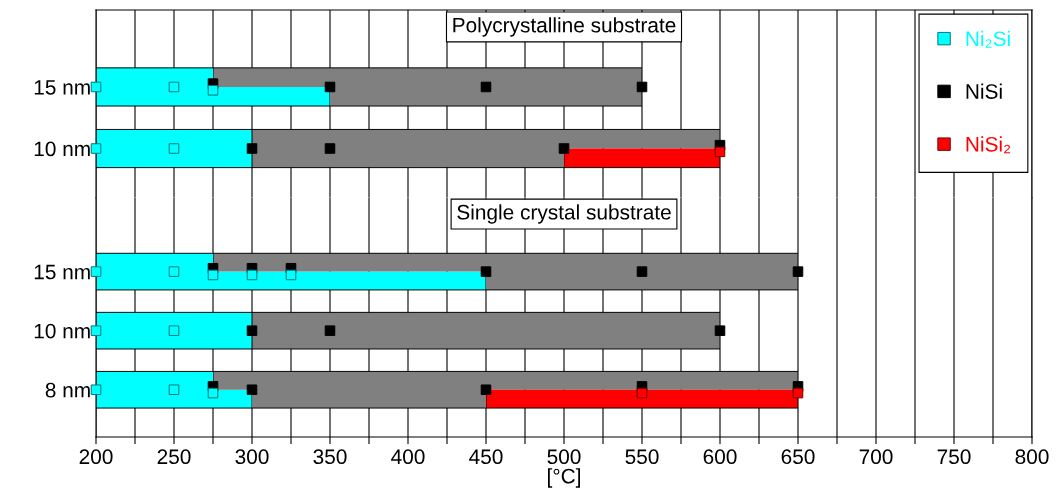  I want to click on x-tick-label: 700, so click(876, 457).